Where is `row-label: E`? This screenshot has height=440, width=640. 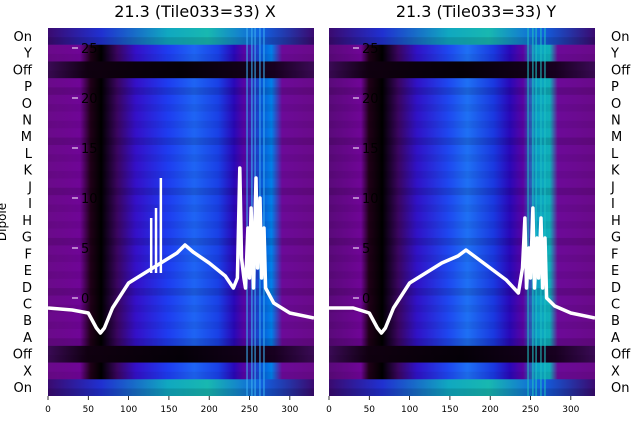 row-label: E is located at coordinates (615, 271).